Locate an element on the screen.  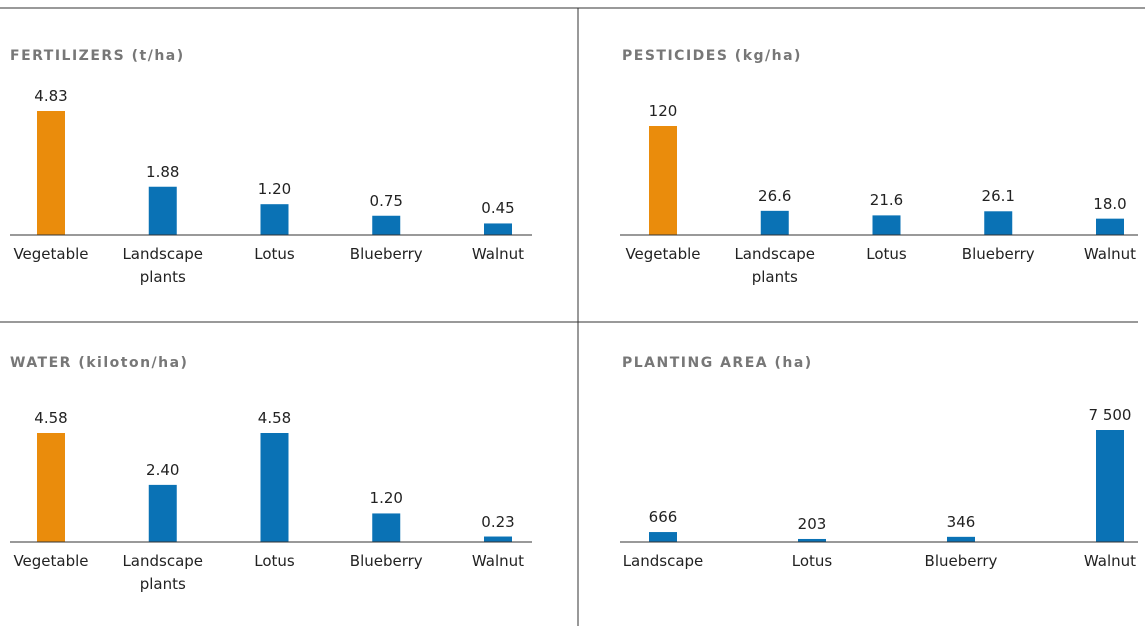
value-label: 21.6 is located at coordinates (886, 200).